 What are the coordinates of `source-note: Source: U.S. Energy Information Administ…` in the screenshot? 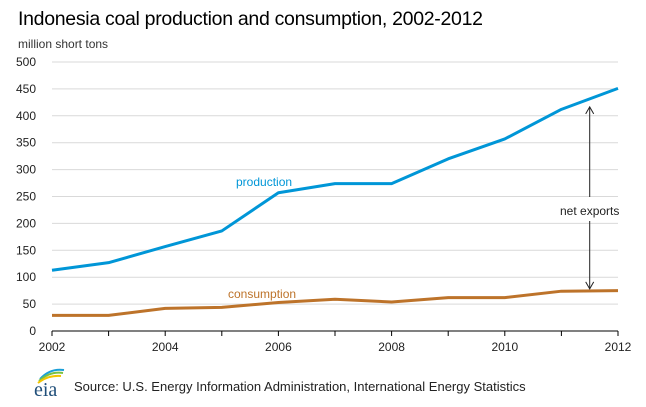 It's located at (300, 386).